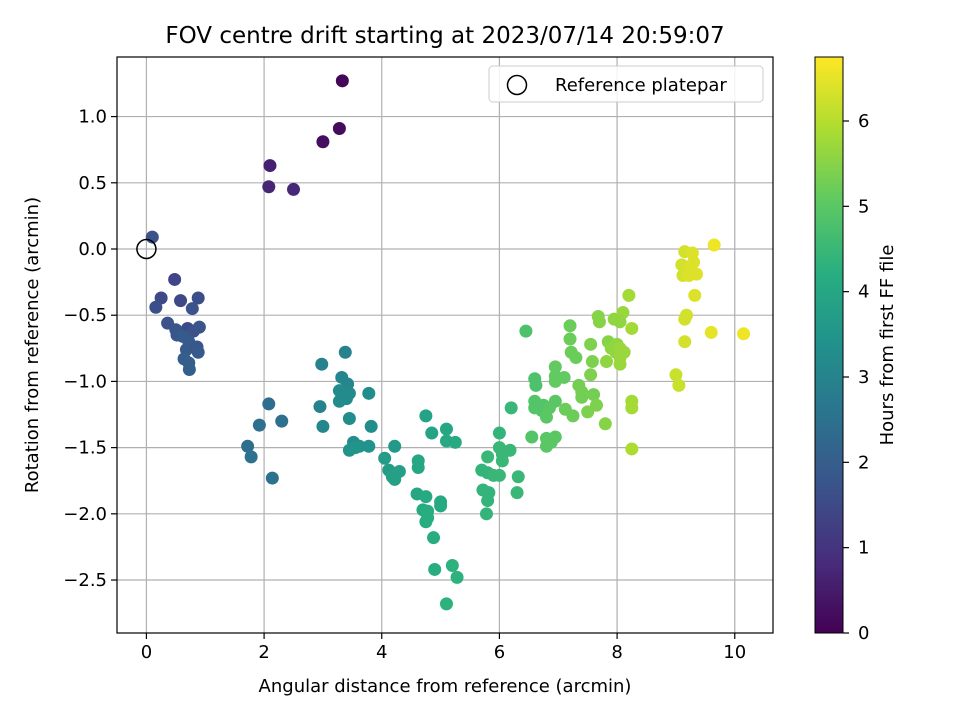  What do you see at coordinates (863, 292) in the screenshot?
I see `colorbar-tick-label: 4` at bounding box center [863, 292].